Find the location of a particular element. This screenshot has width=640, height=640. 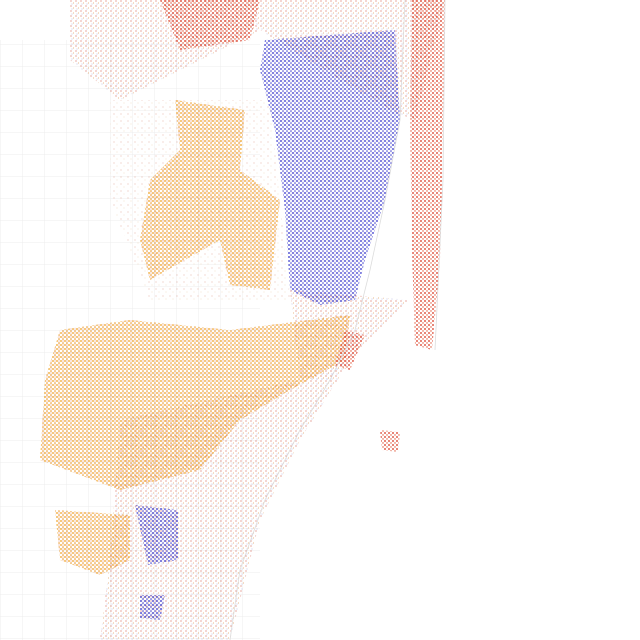

red-key is located at coordinates (390, 441).